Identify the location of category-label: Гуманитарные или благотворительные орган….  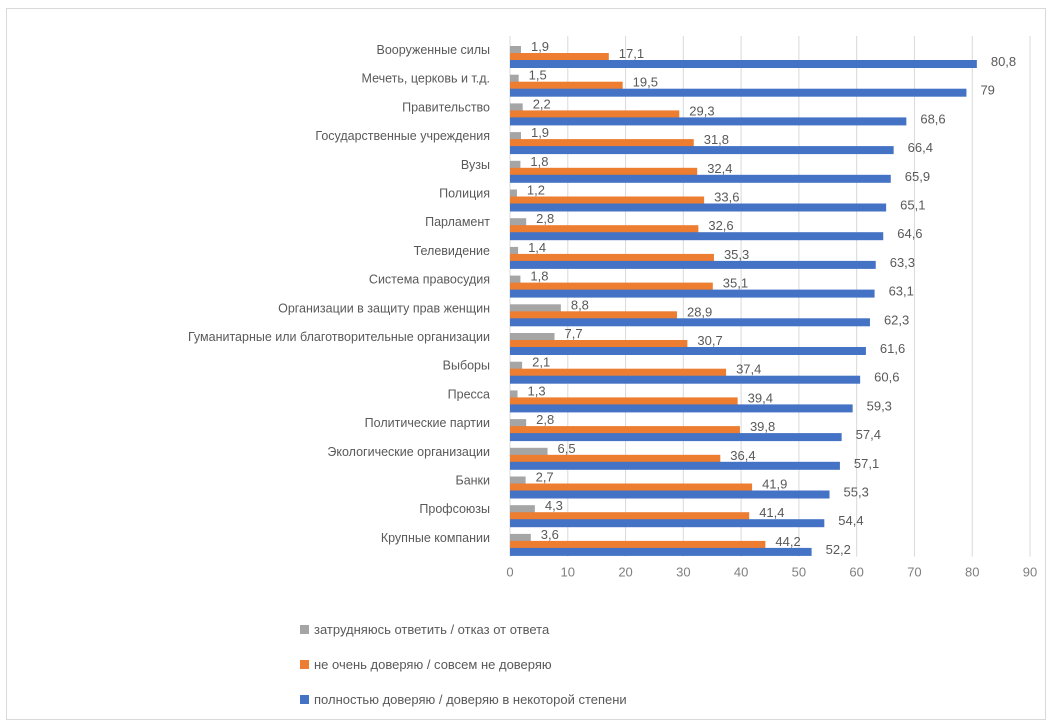
(339, 337).